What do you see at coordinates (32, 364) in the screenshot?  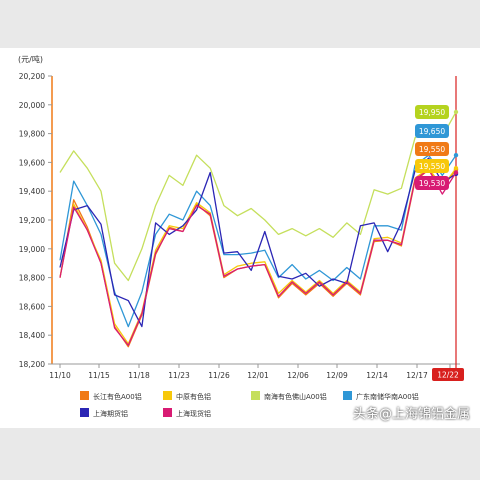 I see `y-tick-label: 18,200` at bounding box center [32, 364].